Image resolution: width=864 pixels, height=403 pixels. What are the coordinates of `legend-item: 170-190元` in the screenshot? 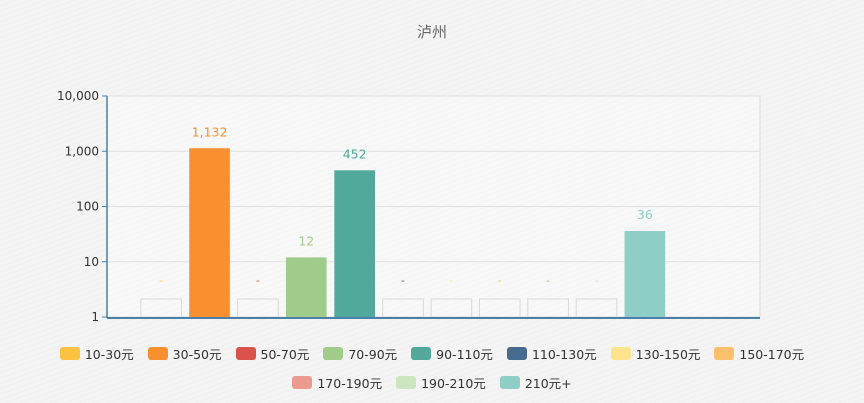 It's located at (337, 382).